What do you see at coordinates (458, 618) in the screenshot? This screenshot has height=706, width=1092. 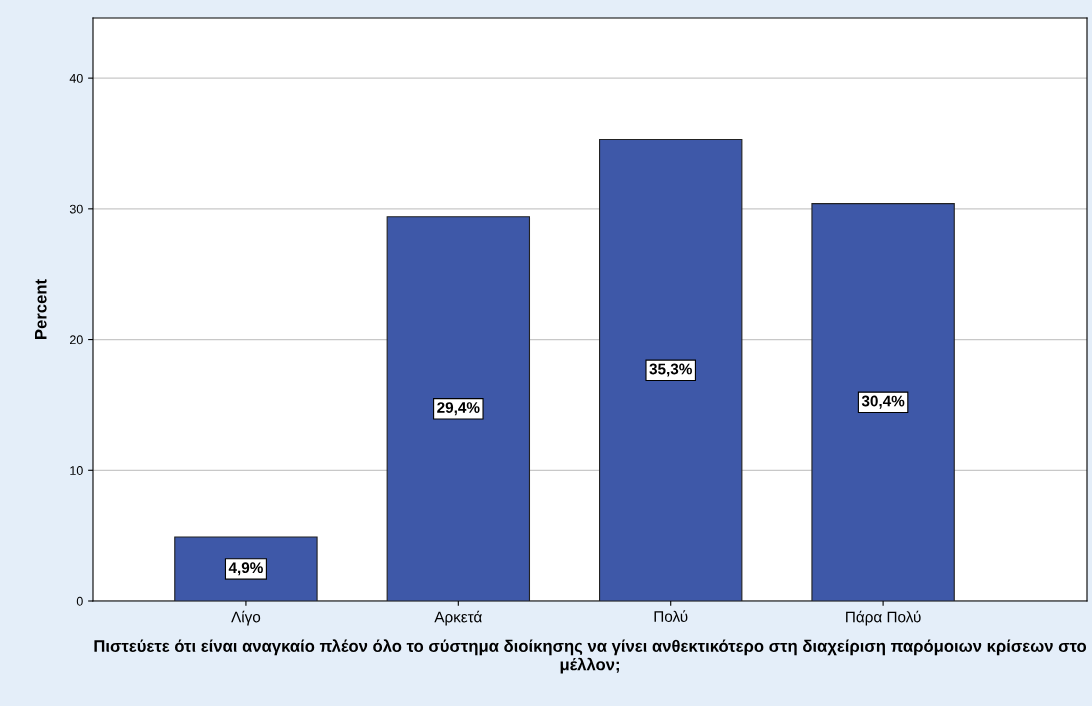 I see `x-tick-label: Αρκετά` at bounding box center [458, 618].